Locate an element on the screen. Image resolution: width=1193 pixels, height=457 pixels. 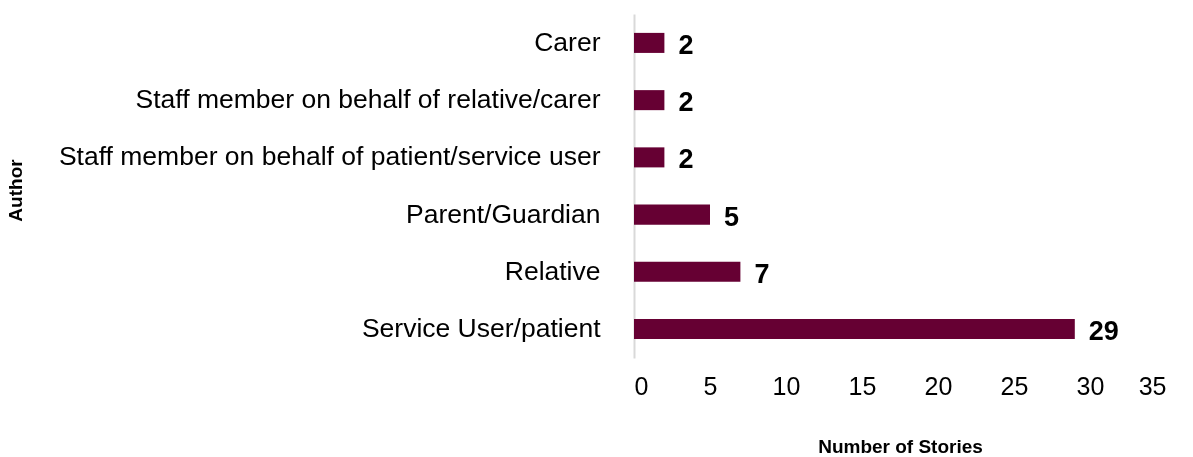
data-label: 5 is located at coordinates (732, 216).